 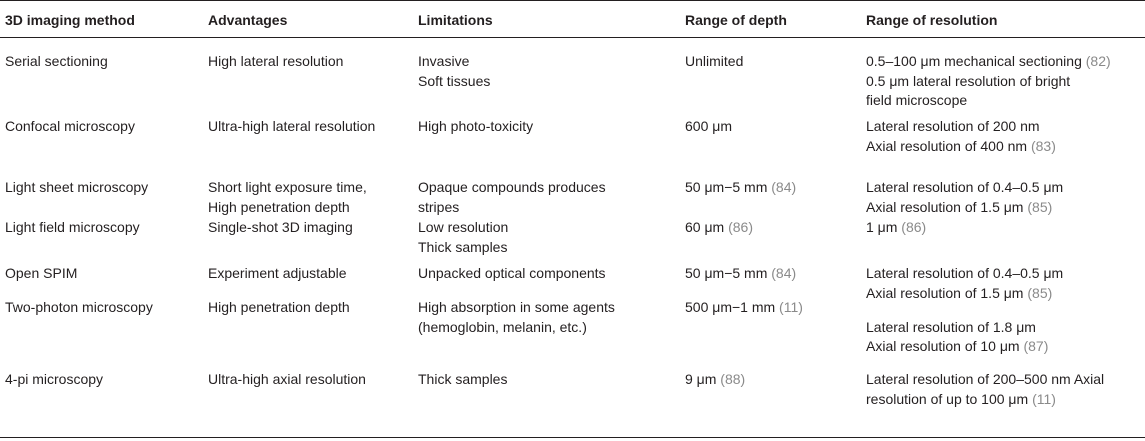 What do you see at coordinates (248, 20) in the screenshot?
I see `header-advantages: Advantages` at bounding box center [248, 20].